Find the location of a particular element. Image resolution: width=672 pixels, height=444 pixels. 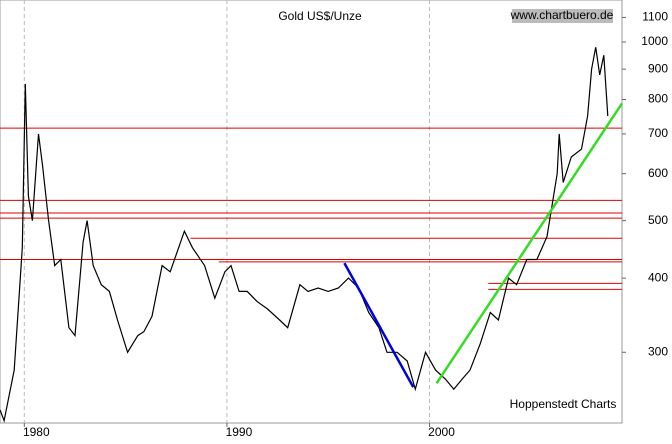

y-tick-label: 1100 is located at coordinates (655, 17).